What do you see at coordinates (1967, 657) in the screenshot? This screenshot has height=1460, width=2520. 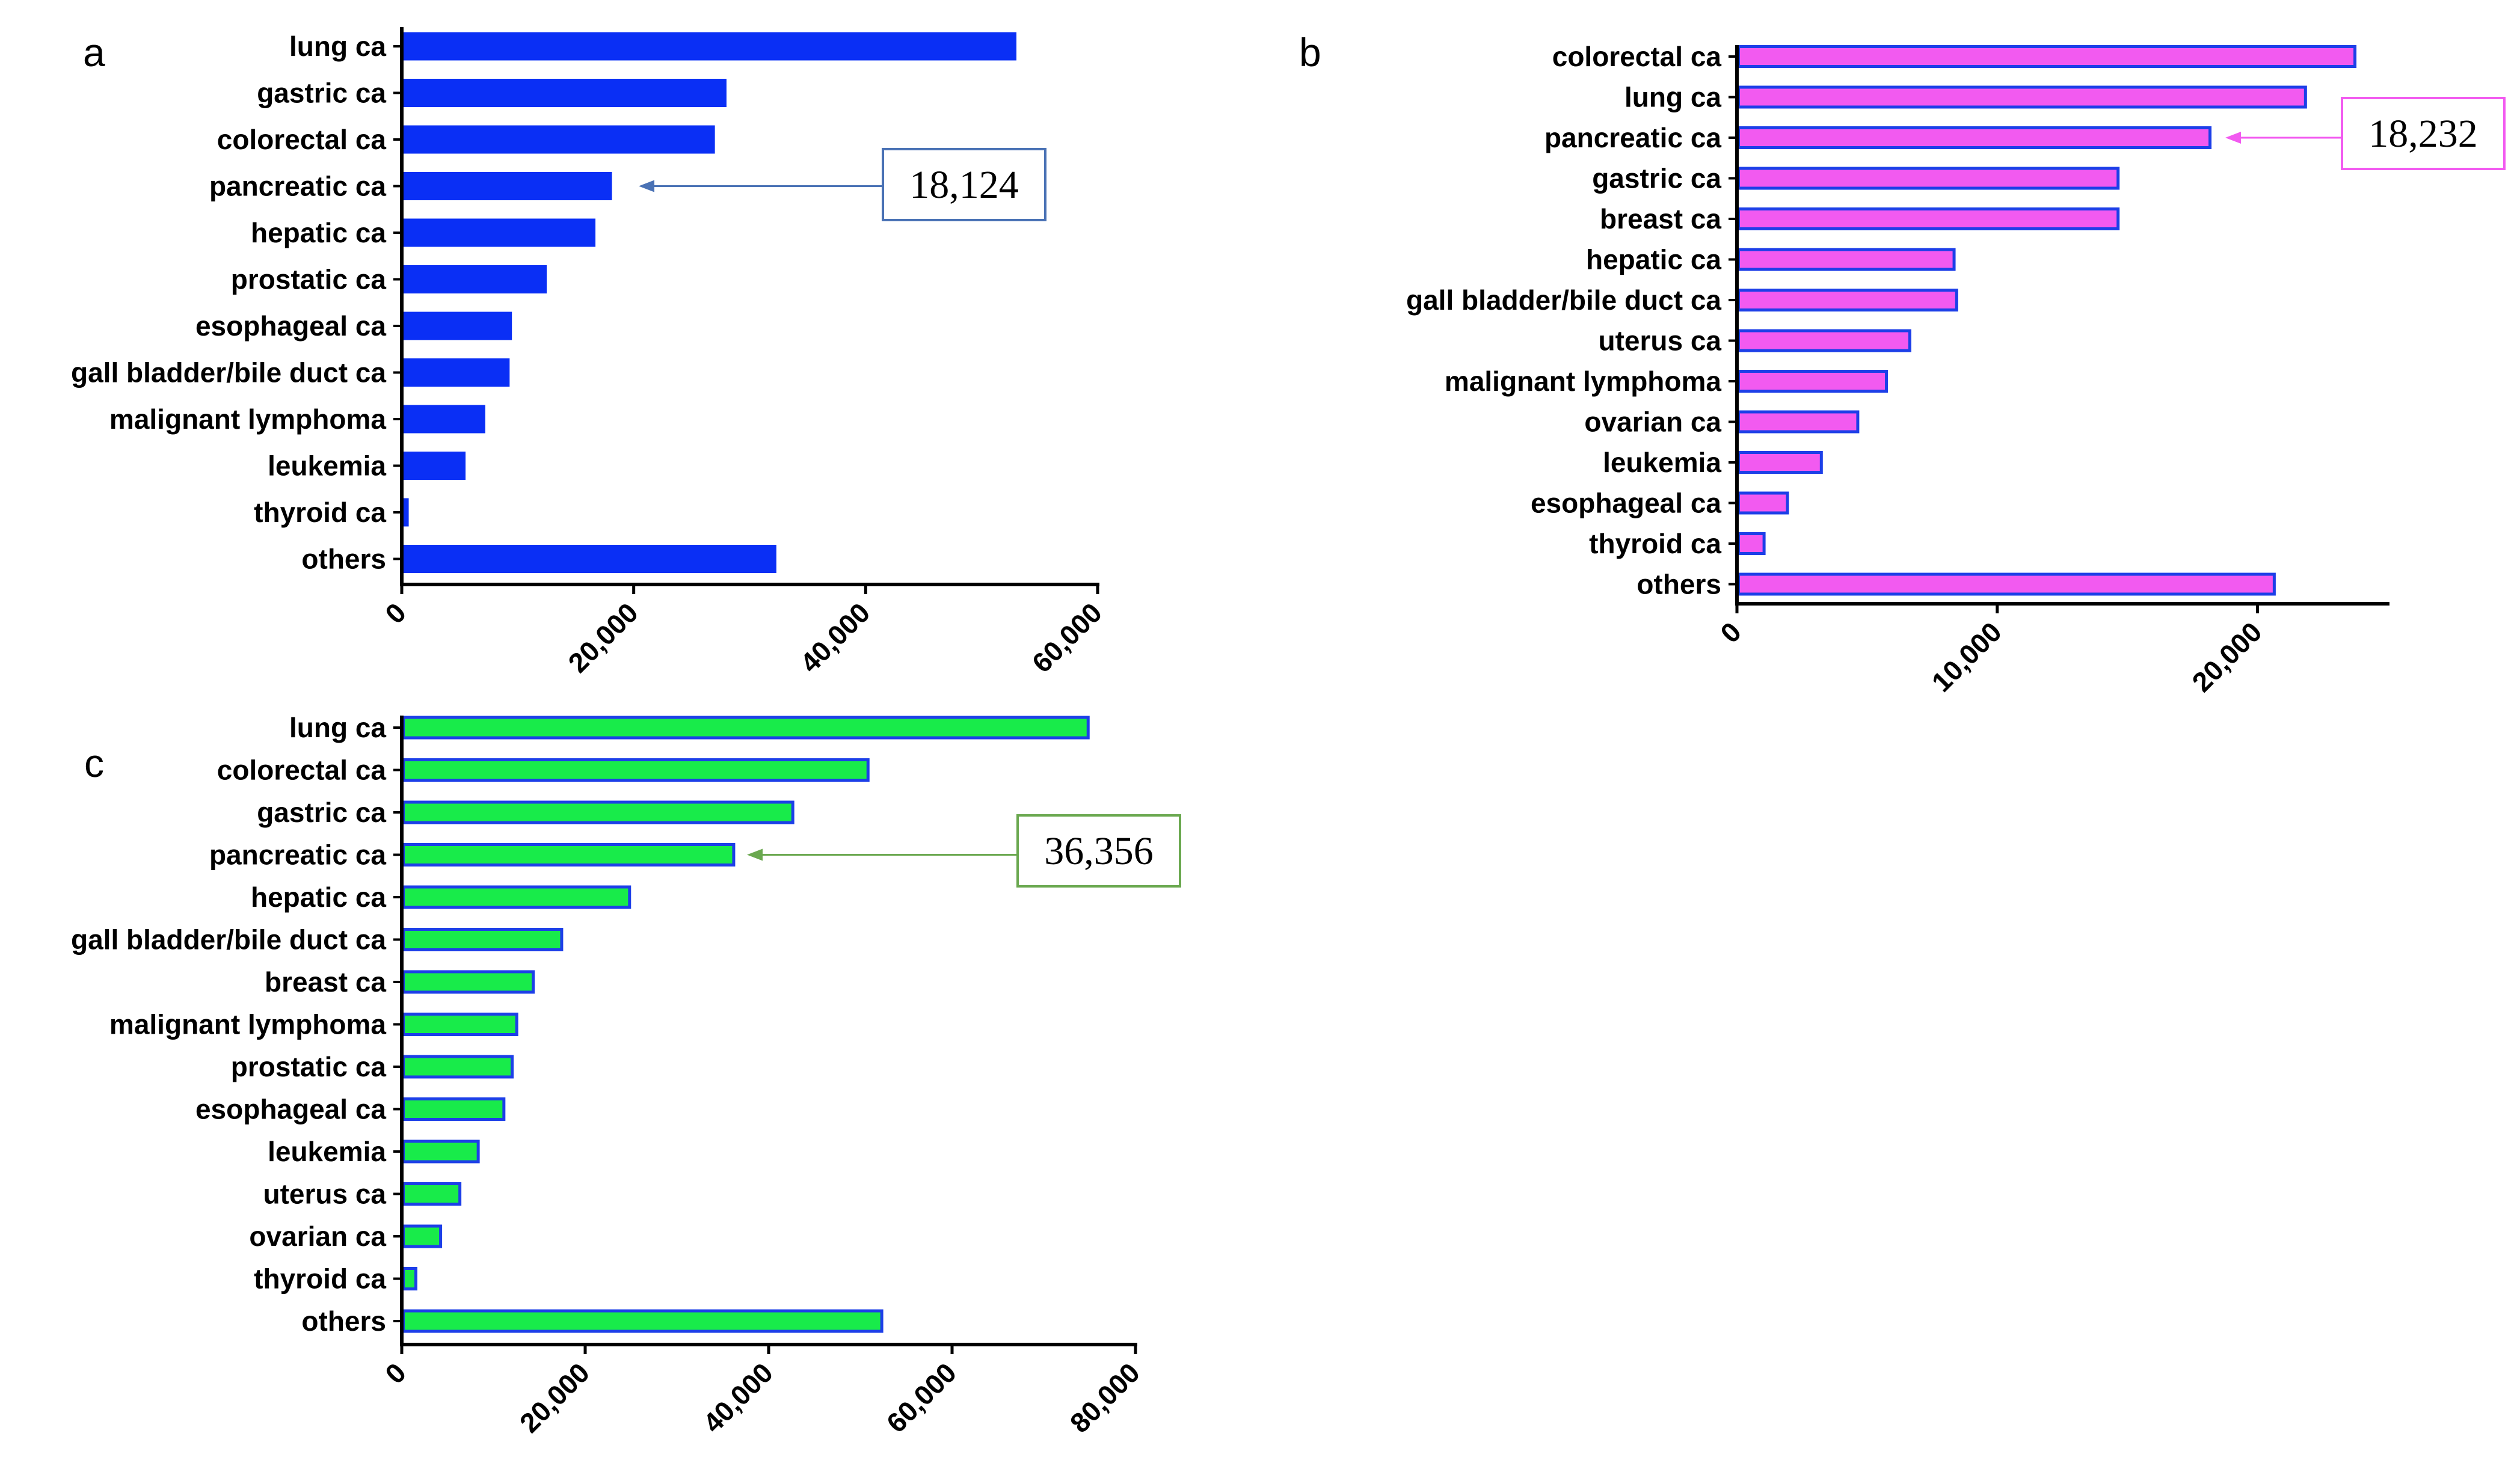 I see `x-tick-label: 10,000` at bounding box center [1967, 657].